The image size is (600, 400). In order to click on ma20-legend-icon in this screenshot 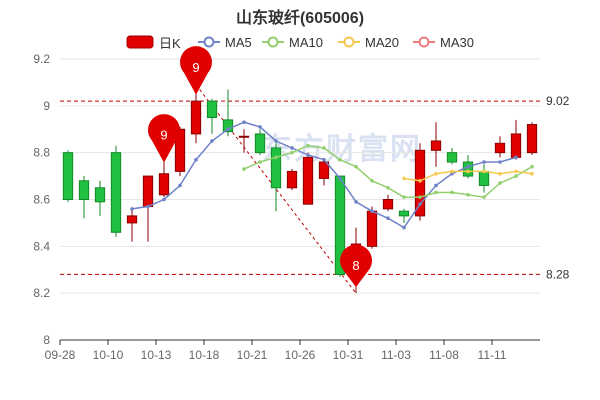, I will do `click(349, 42)`.